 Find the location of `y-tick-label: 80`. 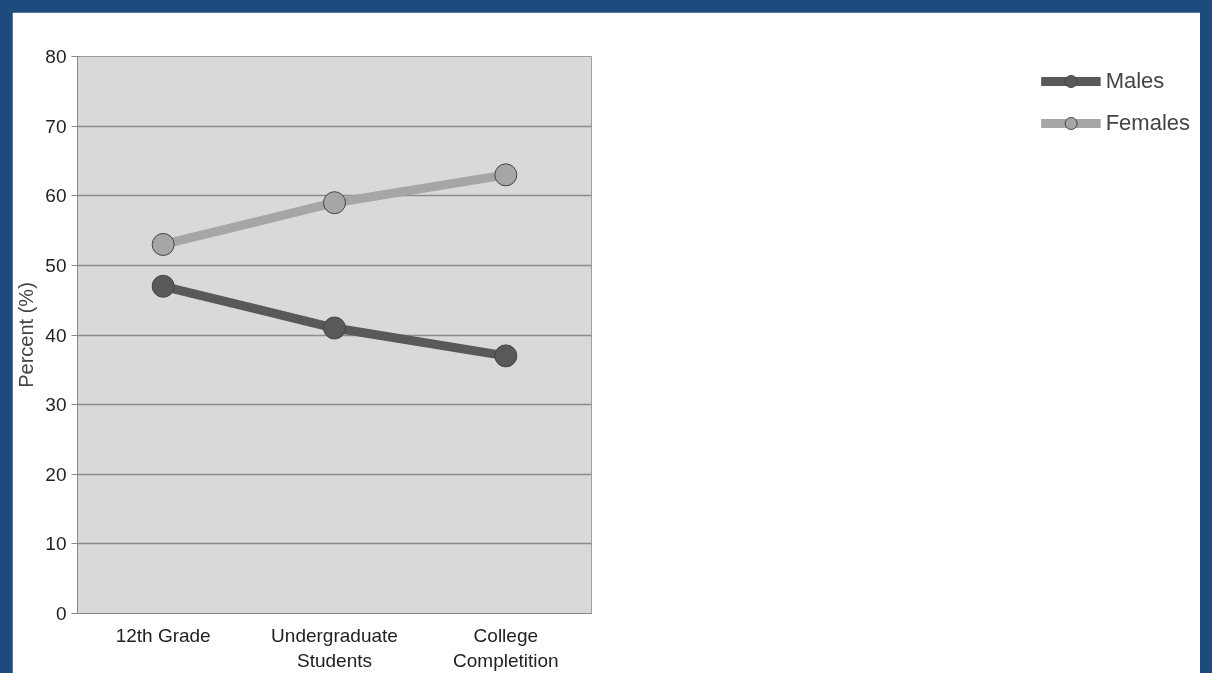

y-tick-label: 80 is located at coordinates (56, 56).